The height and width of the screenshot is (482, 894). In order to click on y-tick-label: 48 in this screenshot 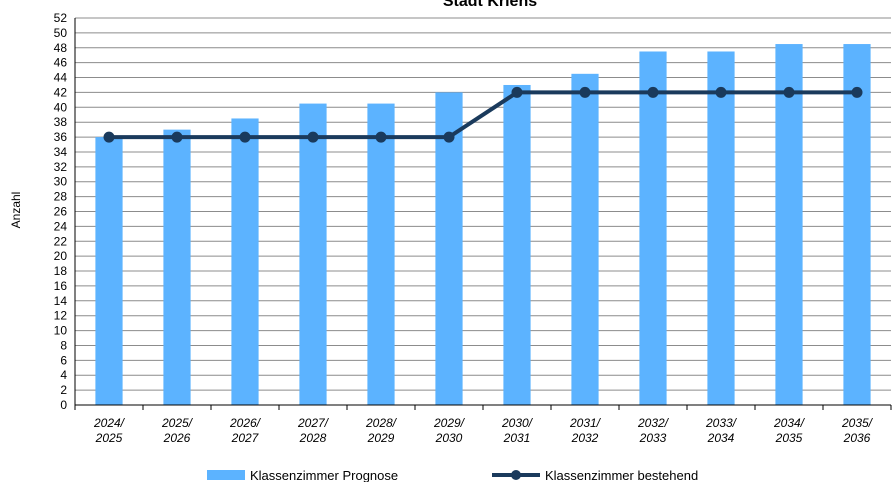, I will do `click(61, 48)`.